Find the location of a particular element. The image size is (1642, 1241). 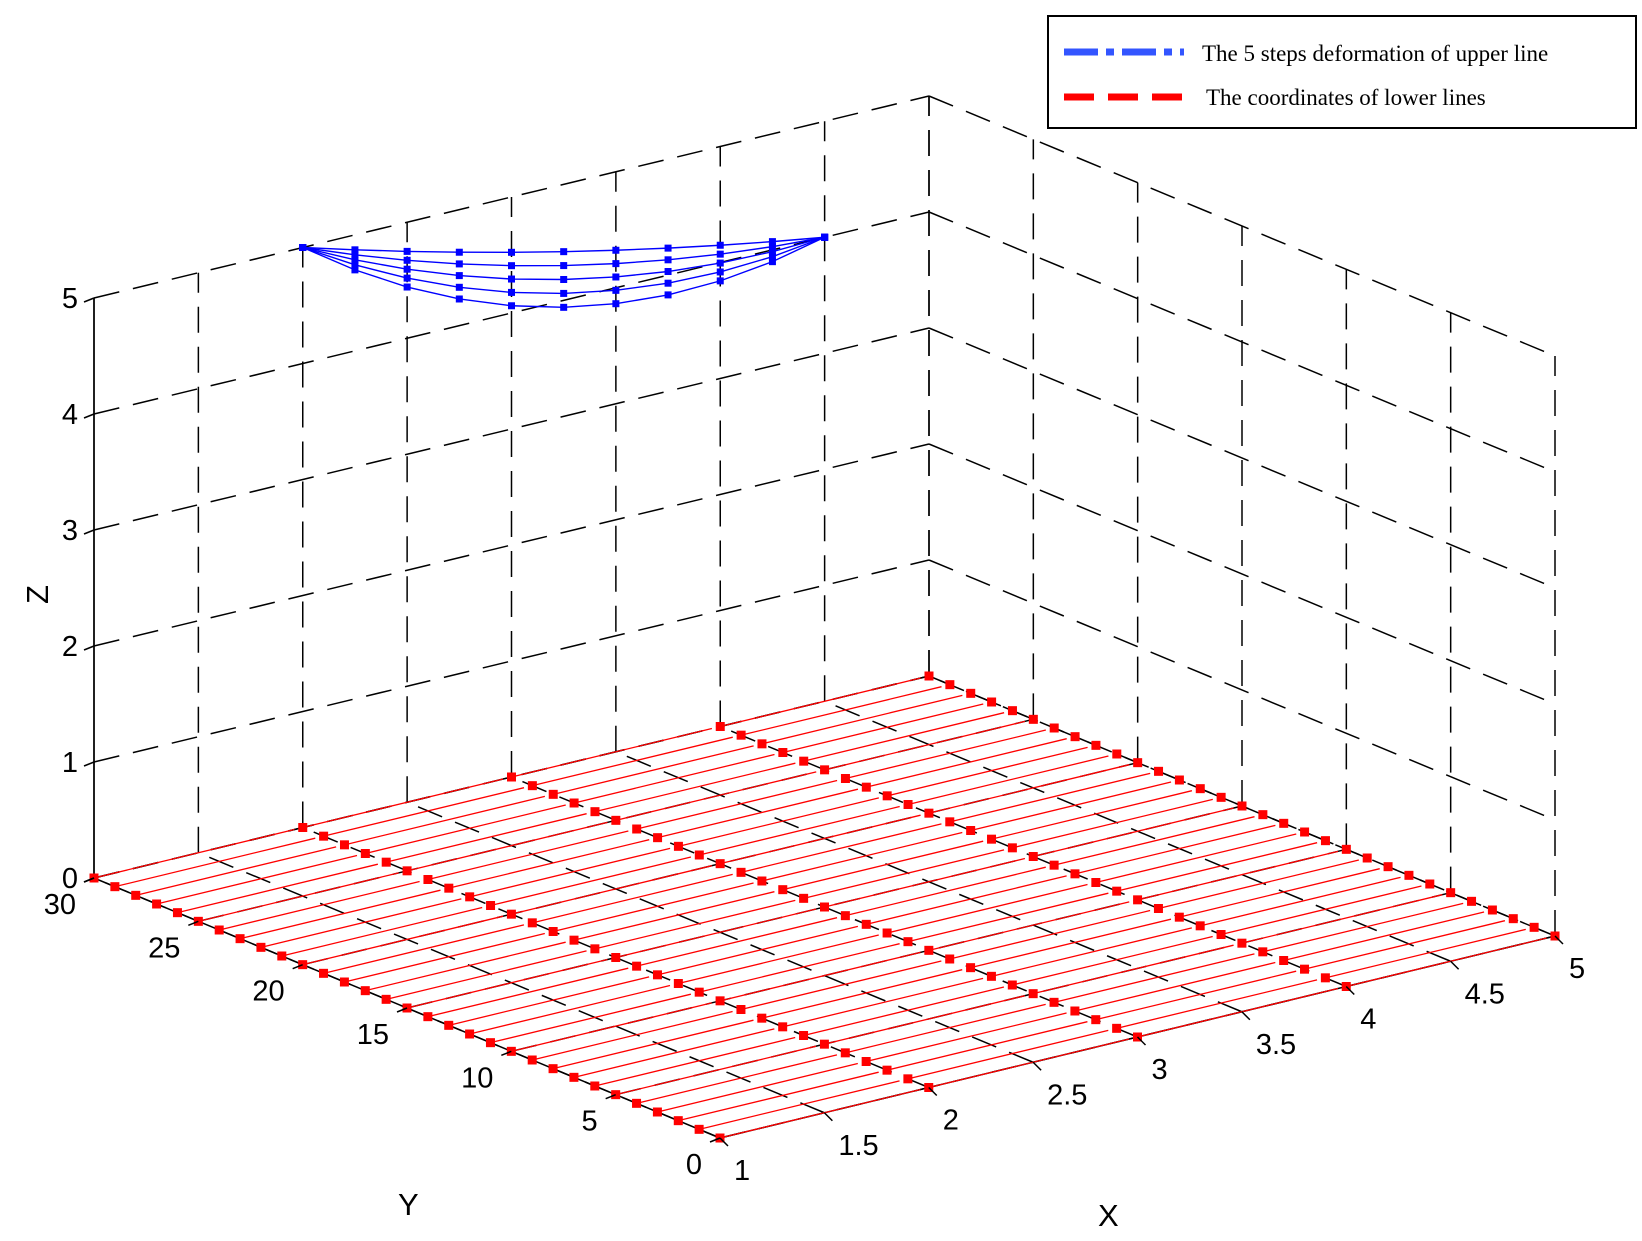

y-tick-label: 25 is located at coordinates (164, 948).